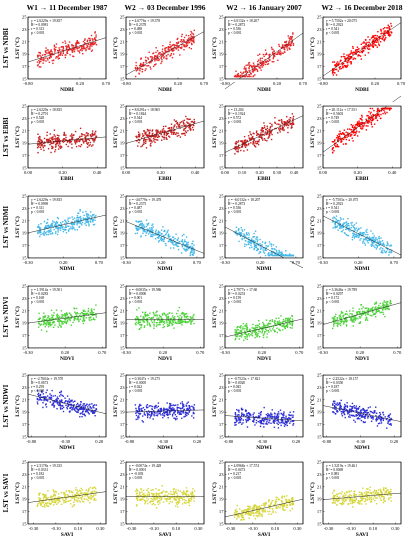 The image size is (409, 550). What do you see at coordinates (312, 48) in the screenshot?
I see `y-axis-label: LST (°C)` at bounding box center [312, 48].